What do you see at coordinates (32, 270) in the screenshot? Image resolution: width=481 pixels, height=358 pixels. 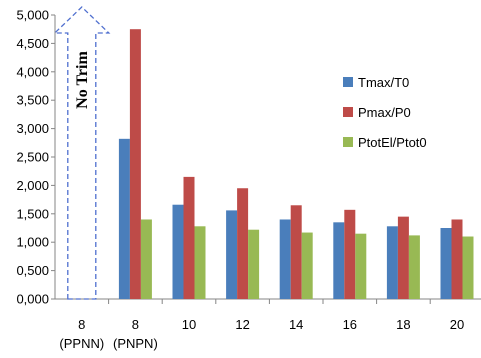 I see `y-tick-label: 0,500` at bounding box center [32, 270].